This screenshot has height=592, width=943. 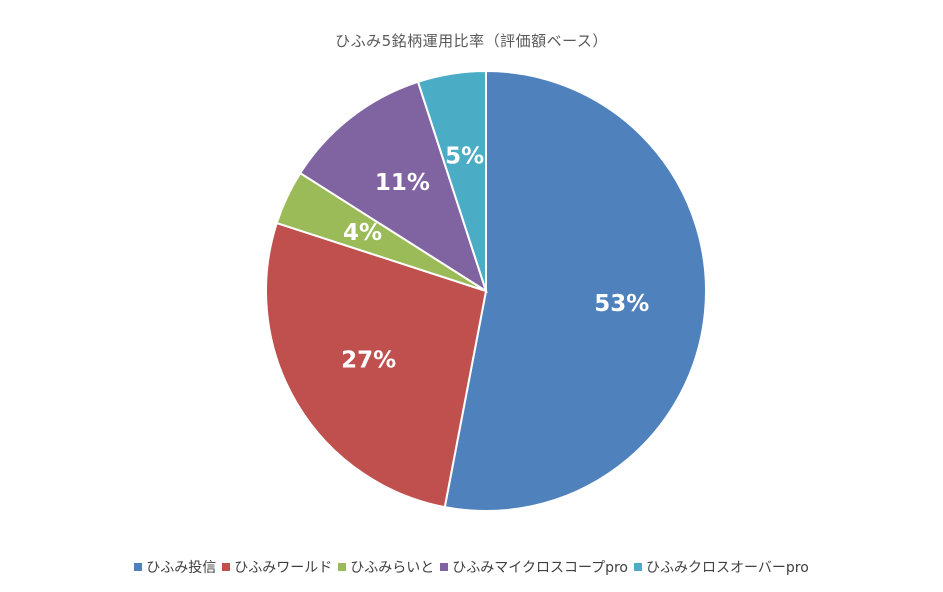 I want to click on pie-labels: 53% 27% 4% 11% 5%, so click(x=495, y=258).